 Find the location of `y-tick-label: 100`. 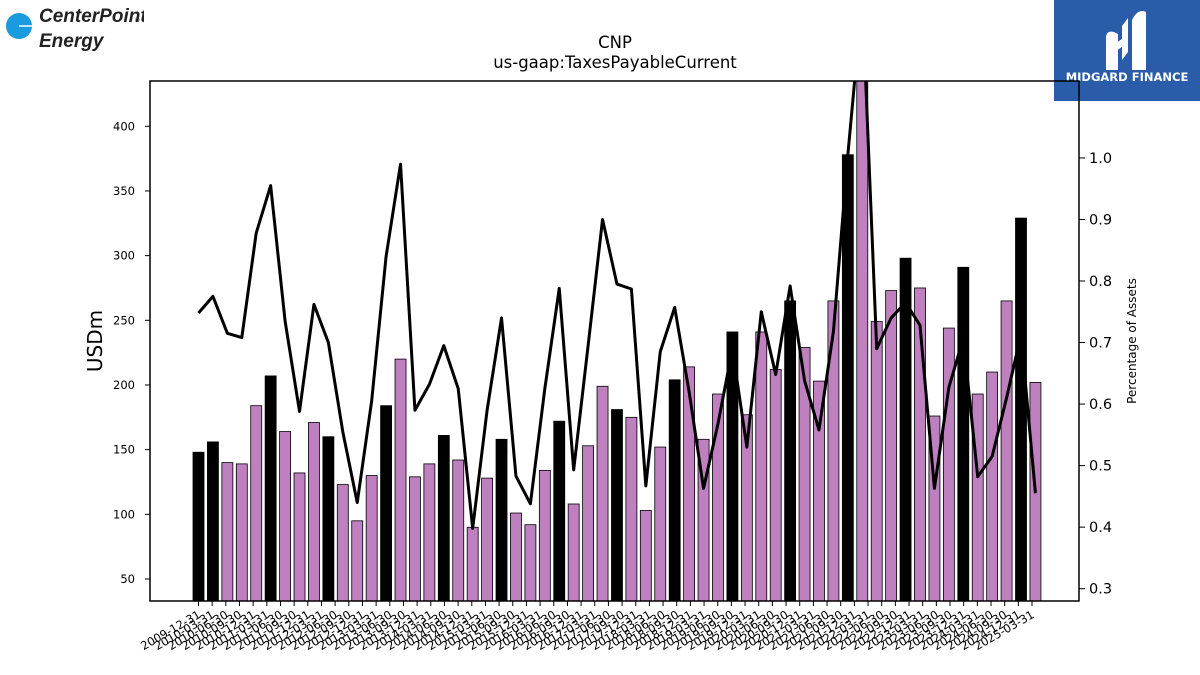

y-tick-label: 100 is located at coordinates (124, 514).